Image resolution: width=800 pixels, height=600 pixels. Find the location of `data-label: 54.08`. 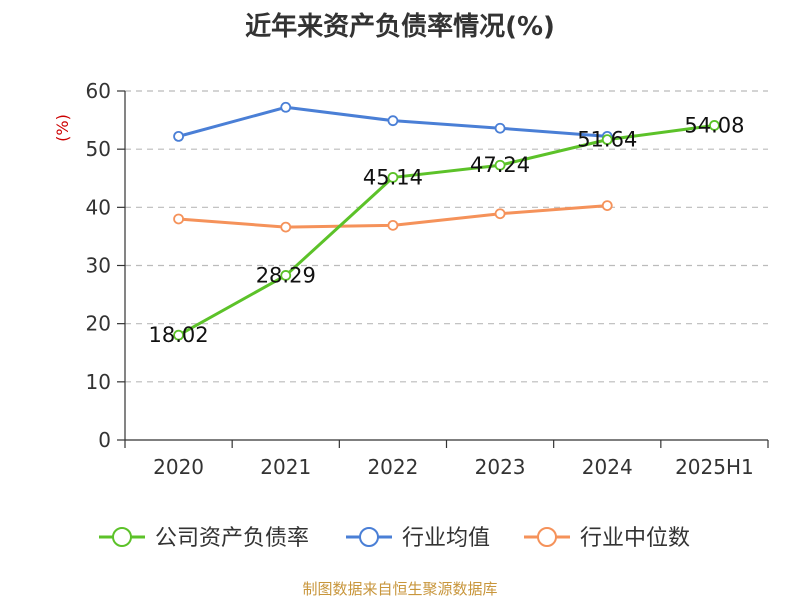

data-label: 54.08 is located at coordinates (714, 125).